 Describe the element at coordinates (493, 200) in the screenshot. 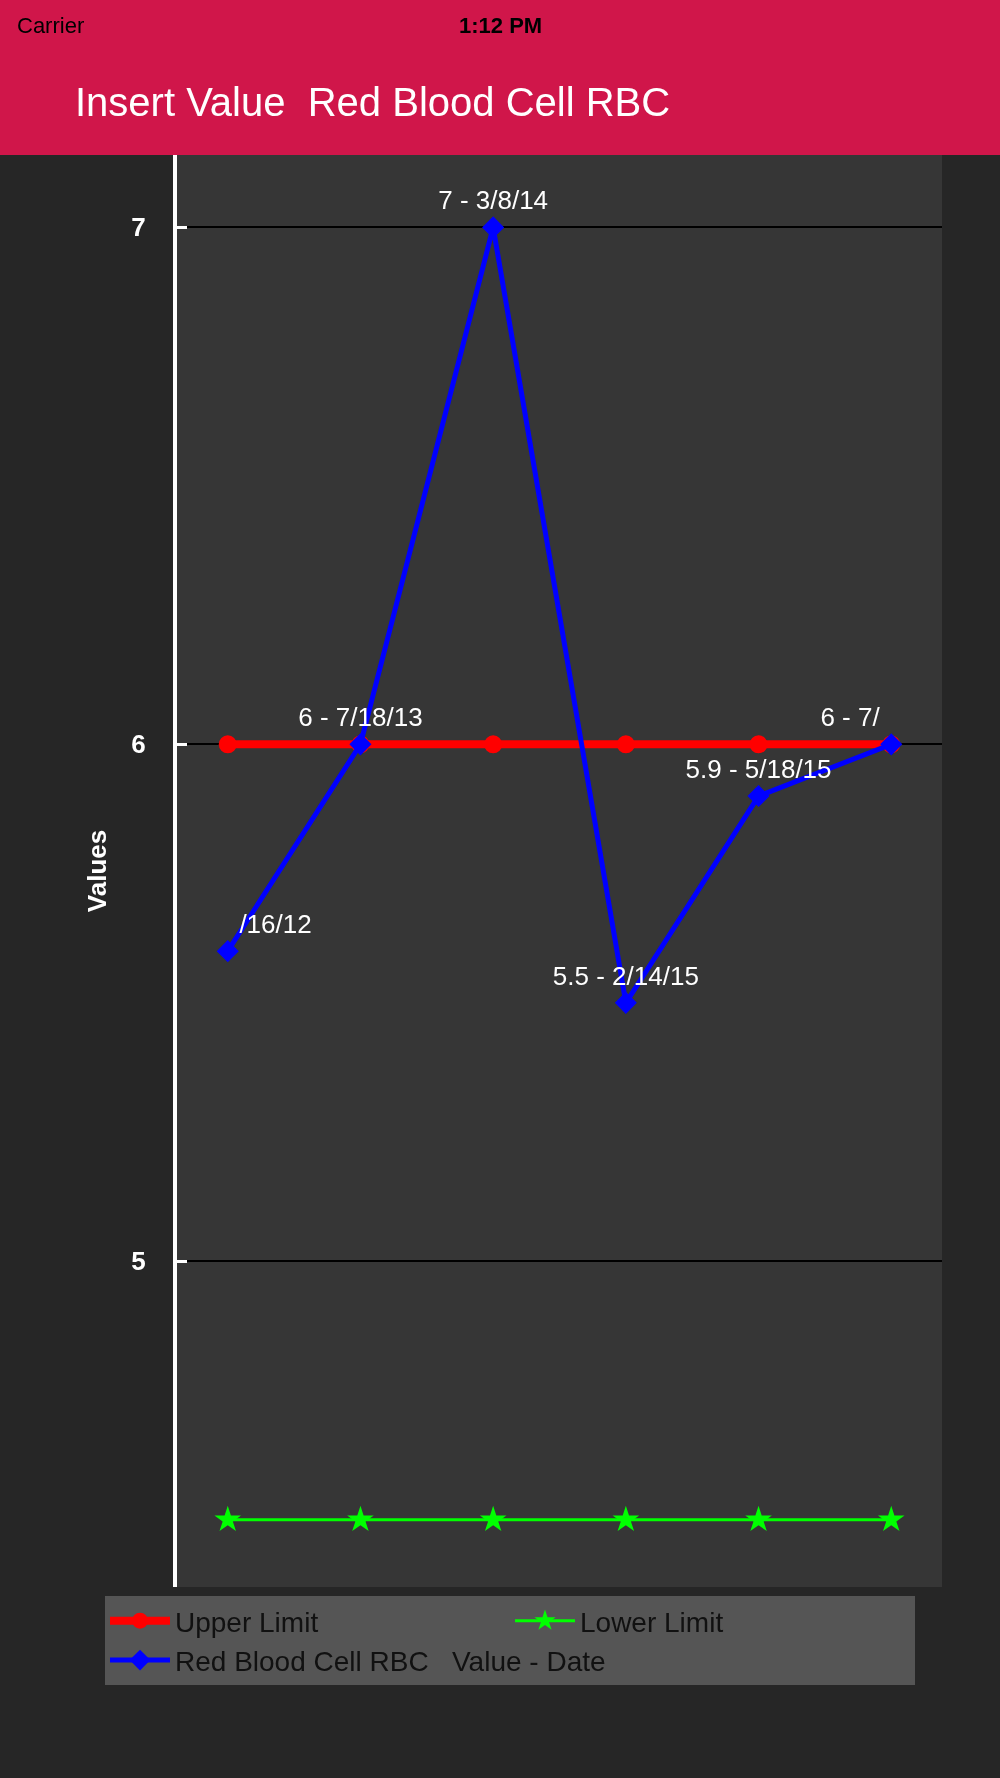

I see `data-label: 7 - 3/8/14` at that location.